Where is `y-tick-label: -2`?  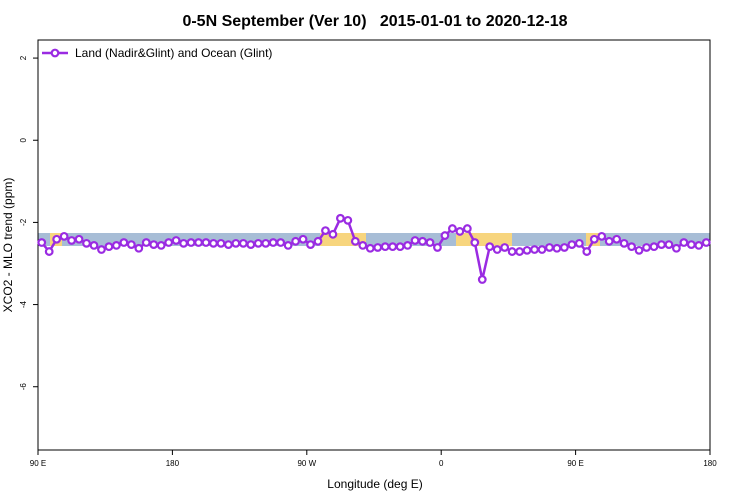
y-tick-label: -2 is located at coordinates (23, 222).